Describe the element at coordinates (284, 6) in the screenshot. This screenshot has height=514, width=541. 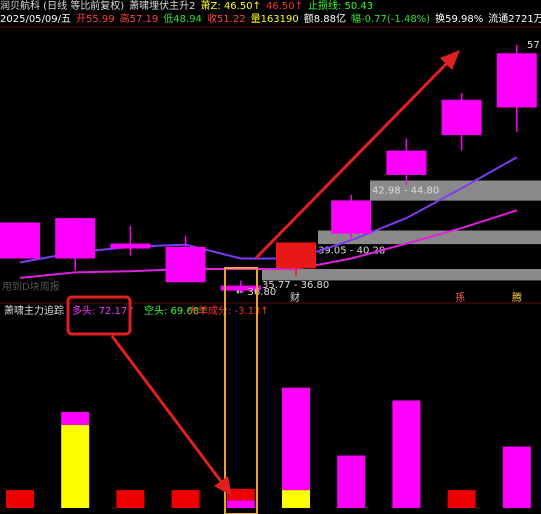
I see `reading: 46.50↑` at that location.